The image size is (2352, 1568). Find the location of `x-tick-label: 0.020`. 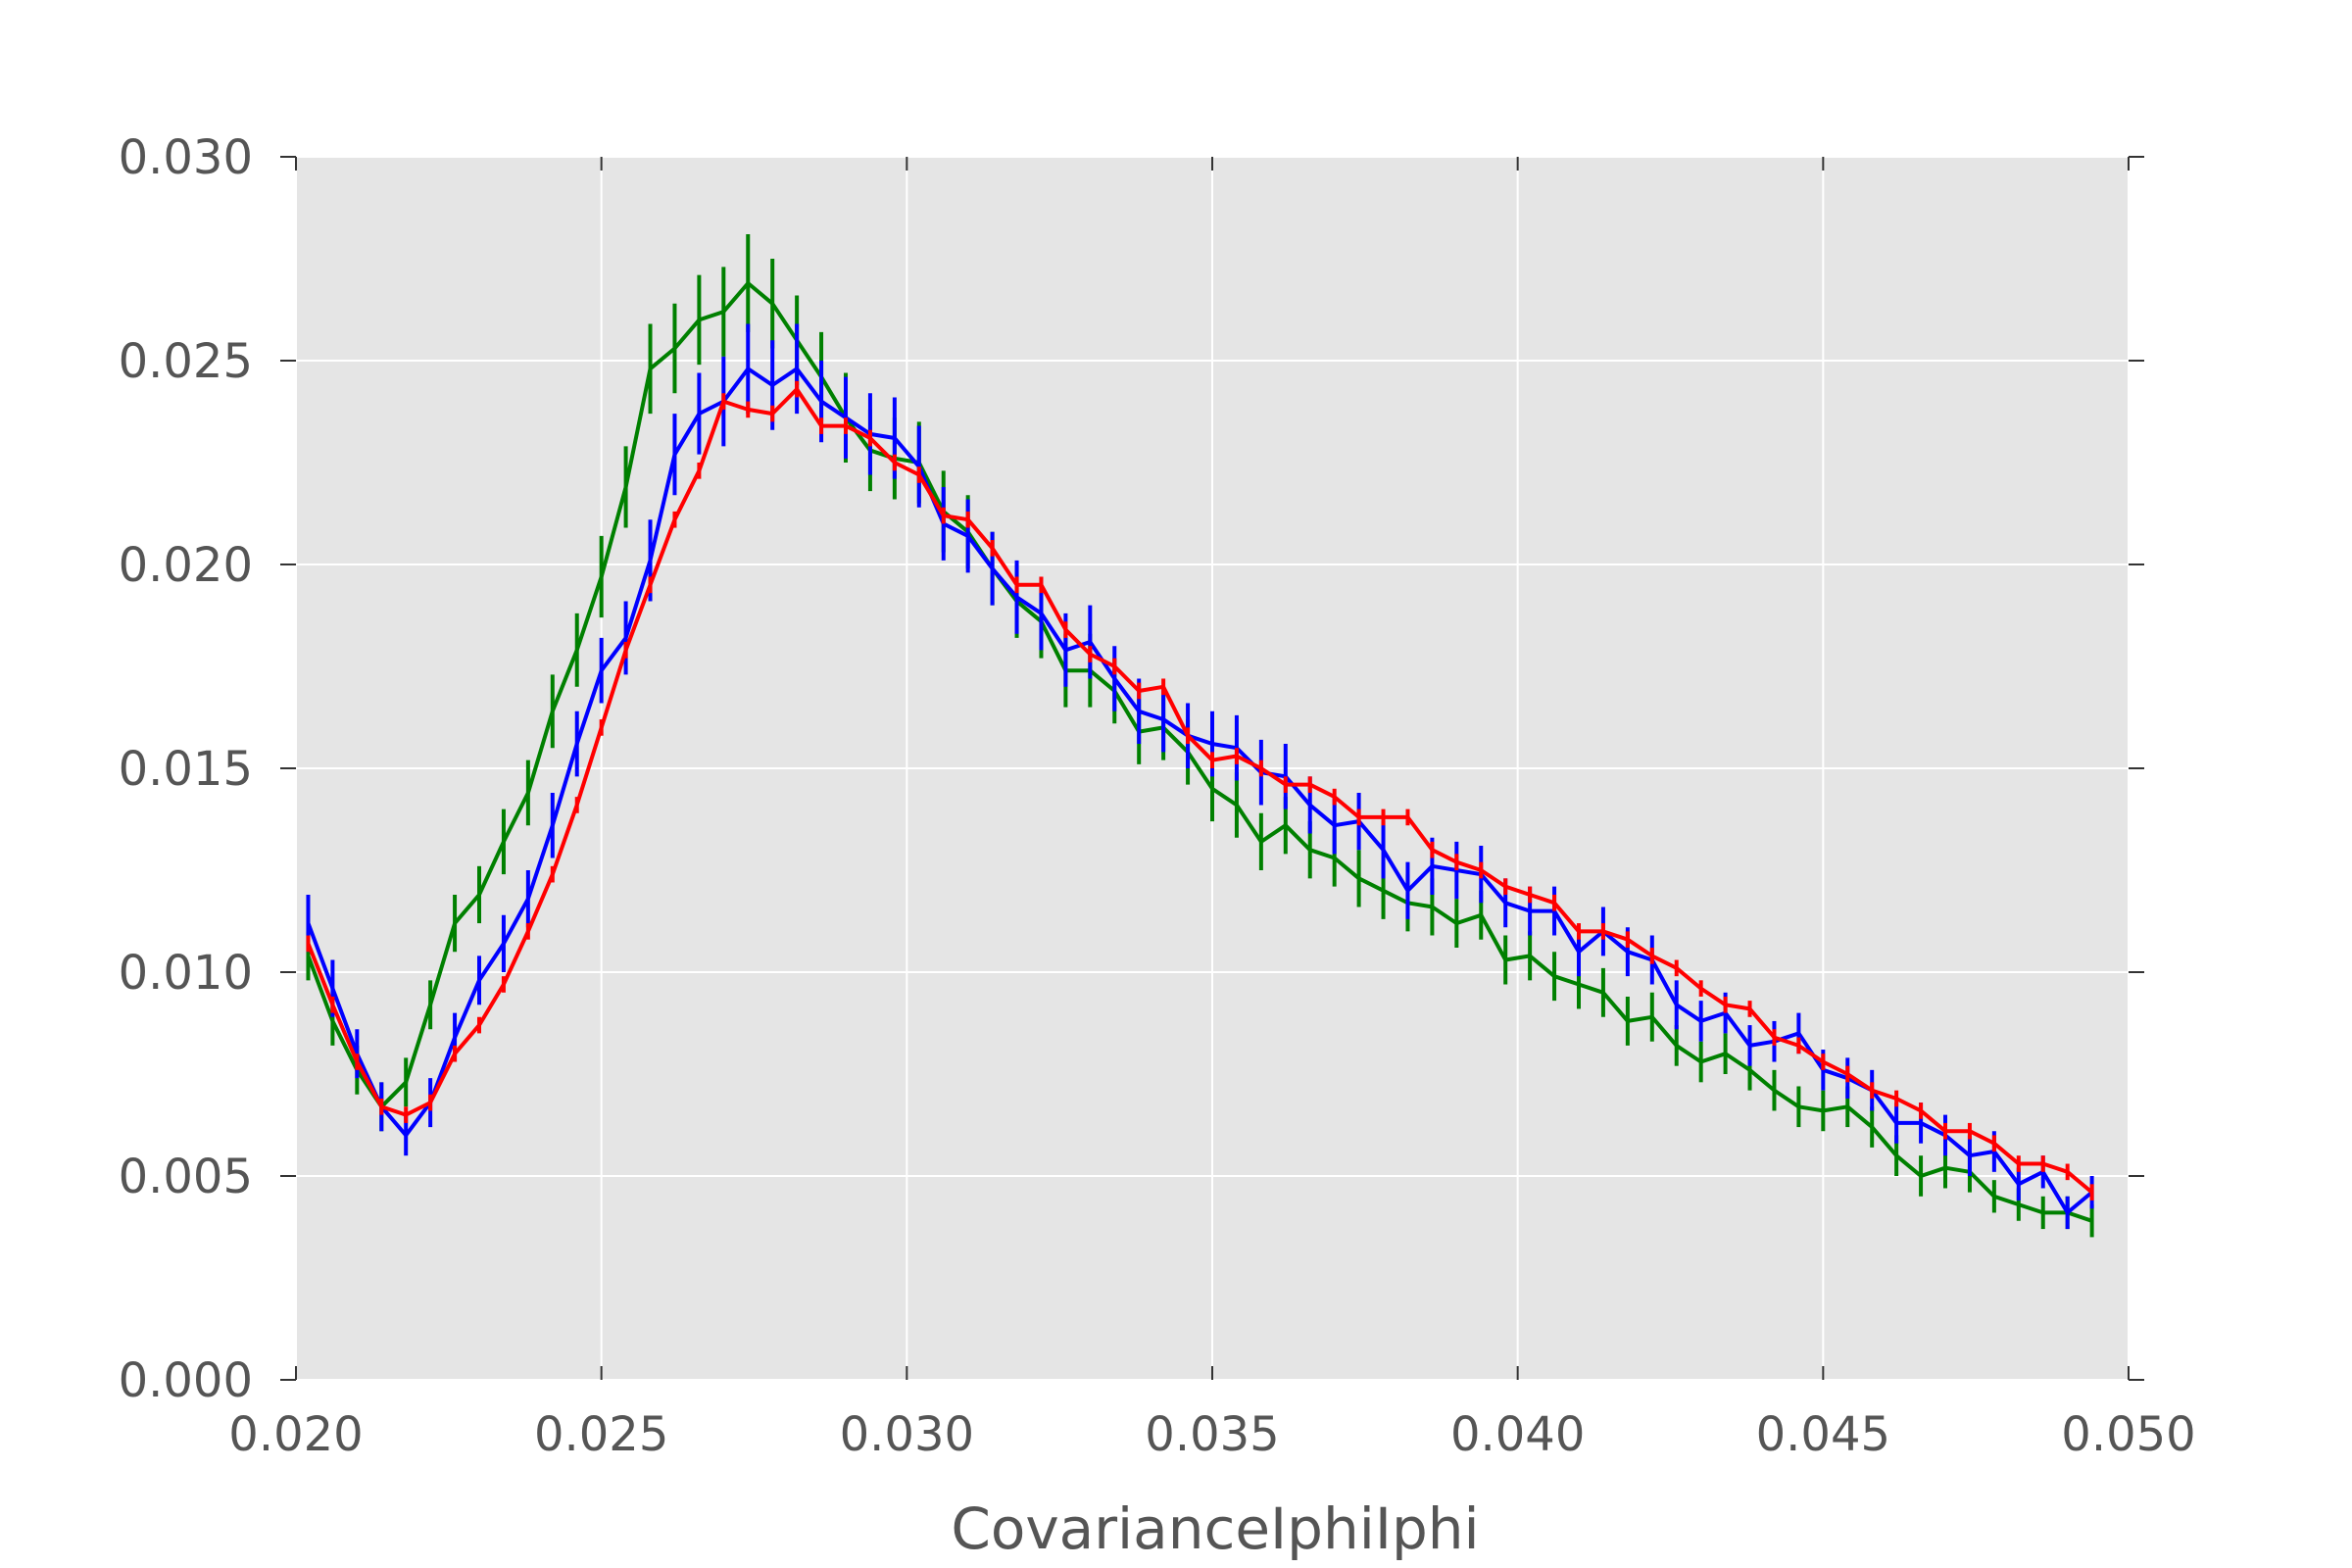

x-tick-label: 0.020 is located at coordinates (295, 1434).